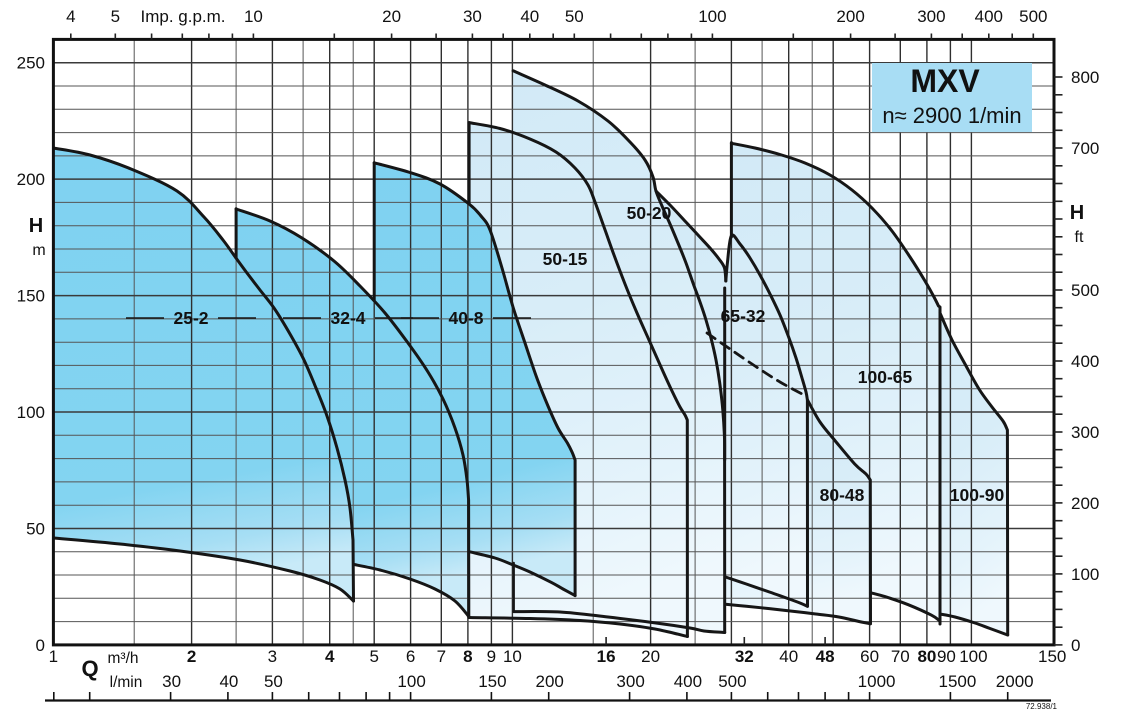 This screenshot has height=723, width=1124. What do you see at coordinates (649, 213) in the screenshot?
I see `svg-text: 50-20` at bounding box center [649, 213].